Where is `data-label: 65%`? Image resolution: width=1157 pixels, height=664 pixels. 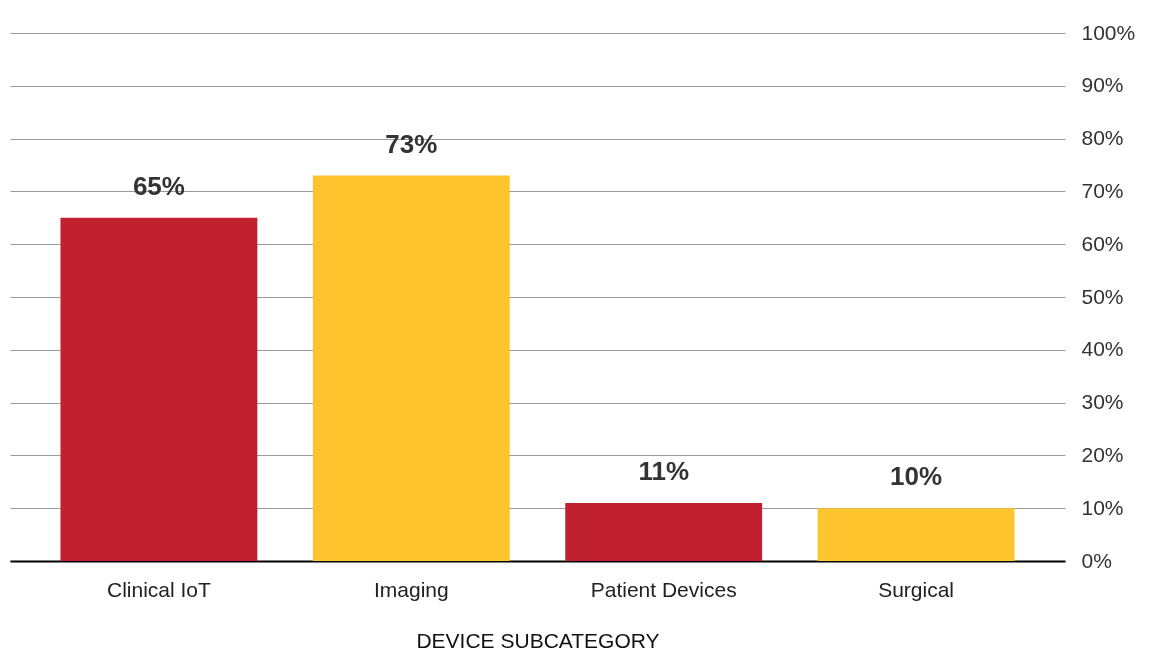 data-label: 65% is located at coordinates (158, 185).